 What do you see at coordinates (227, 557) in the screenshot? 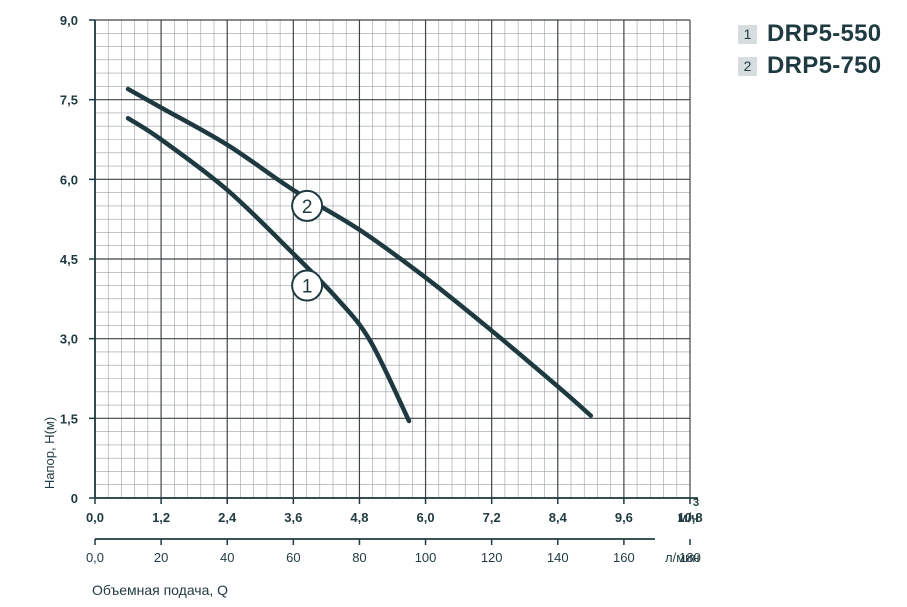
I see `x-tick-label-lmin: 40` at bounding box center [227, 557].